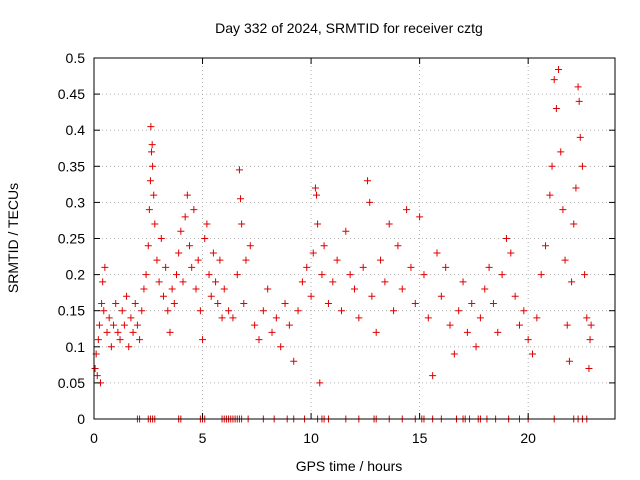  I want to click on y-tick-label: 0.35, so click(71, 166).